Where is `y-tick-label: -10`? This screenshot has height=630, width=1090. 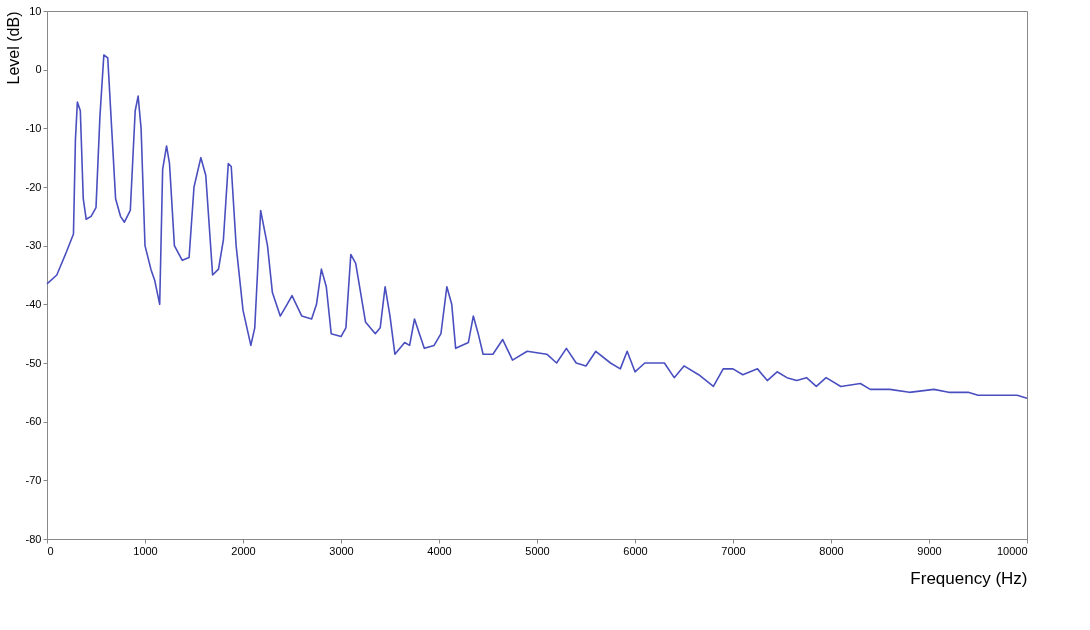
y-tick-label: -10 is located at coordinates (33, 127).